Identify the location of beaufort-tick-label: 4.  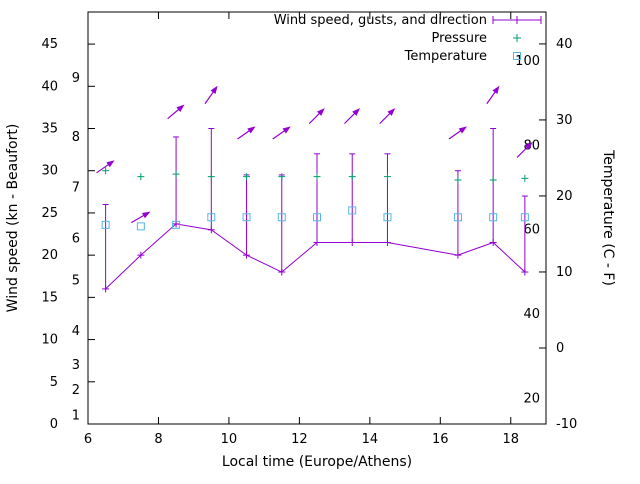
(76, 331).